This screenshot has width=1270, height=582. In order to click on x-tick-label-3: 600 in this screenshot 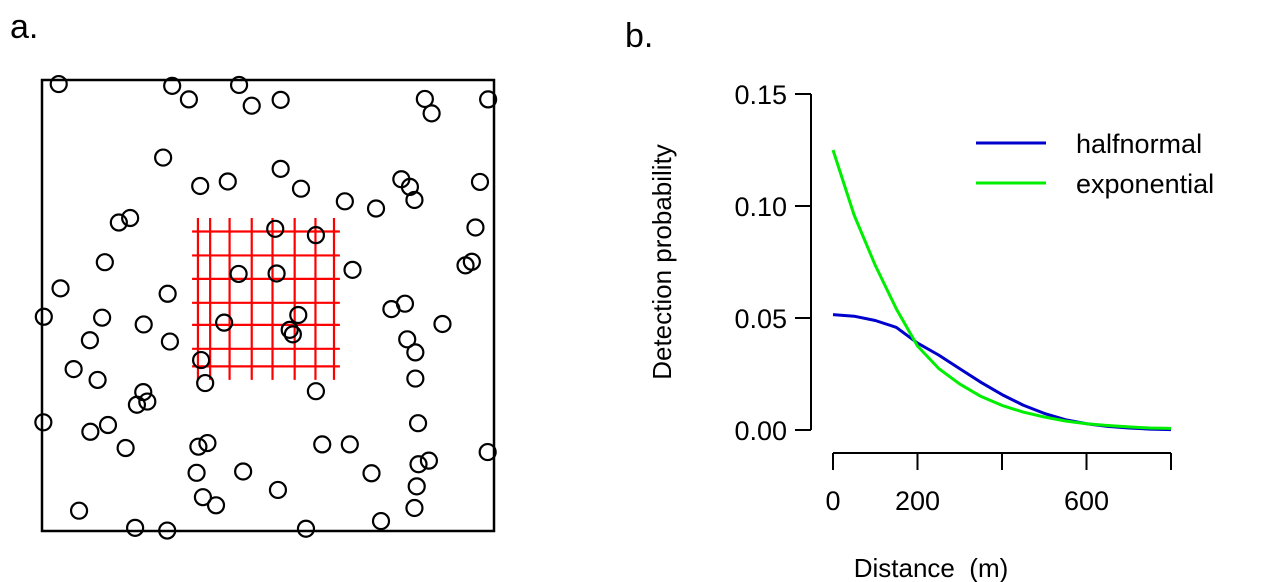, I will do `click(1086, 501)`.